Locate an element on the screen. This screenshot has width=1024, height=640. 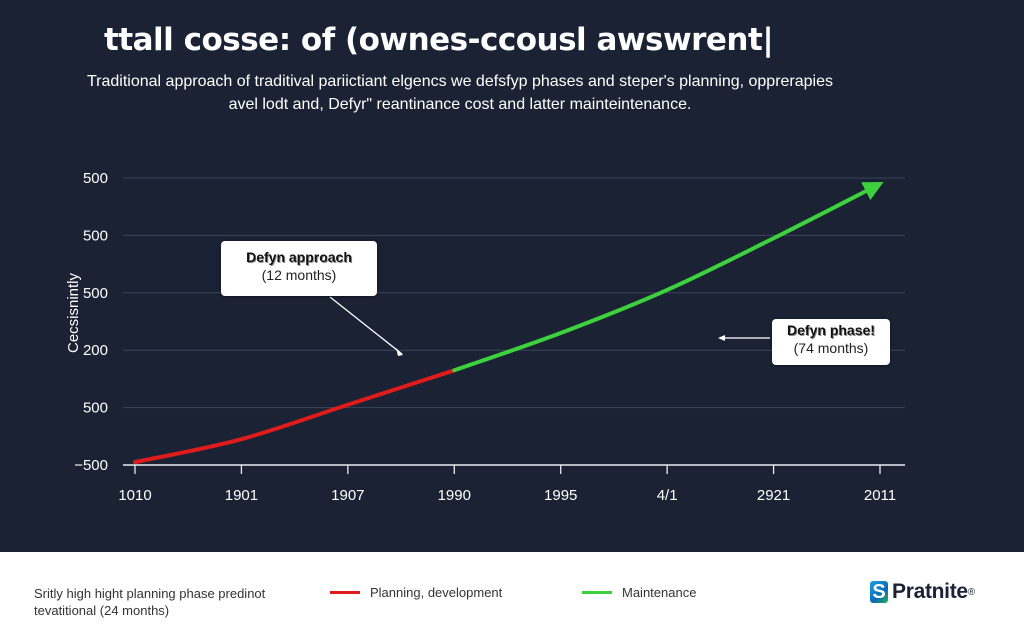
x-tick-label: 2011 is located at coordinates (880, 495).